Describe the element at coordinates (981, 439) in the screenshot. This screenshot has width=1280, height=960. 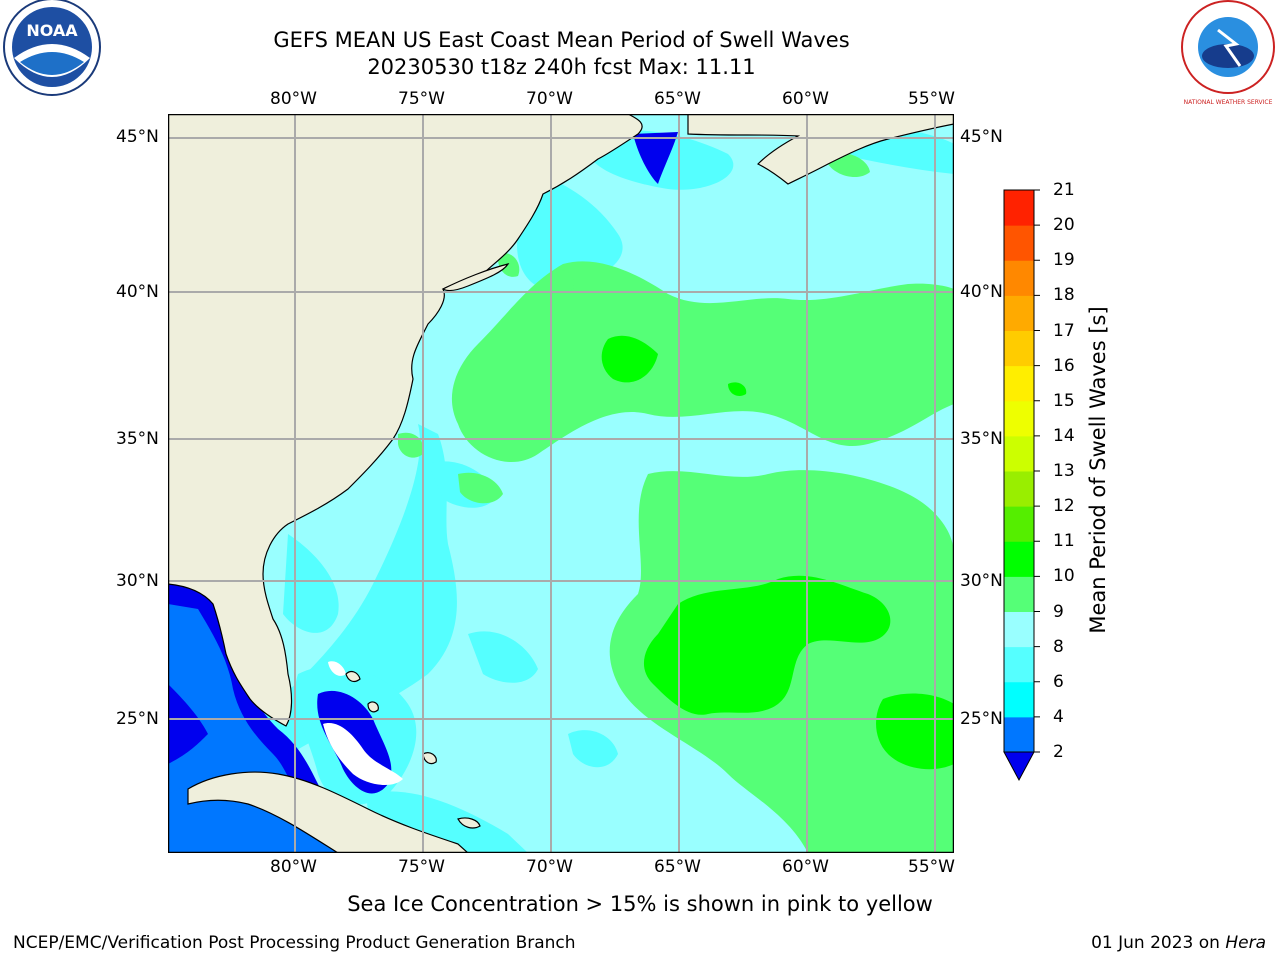
I see `lat-label-right-35n: 35°N` at that location.